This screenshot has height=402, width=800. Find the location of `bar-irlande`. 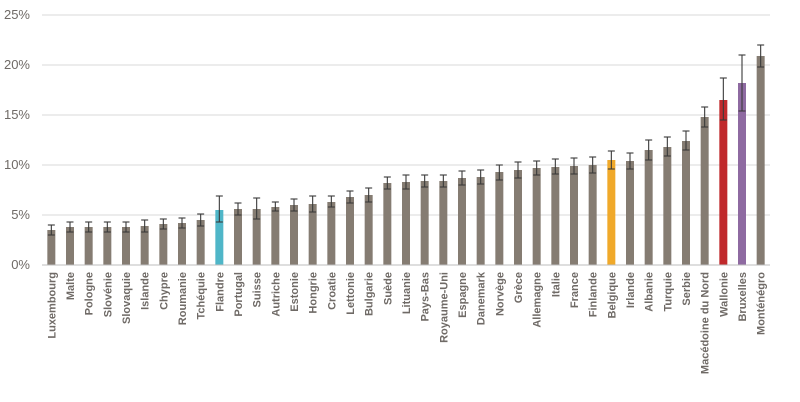

bar-irlande is located at coordinates (630, 213).